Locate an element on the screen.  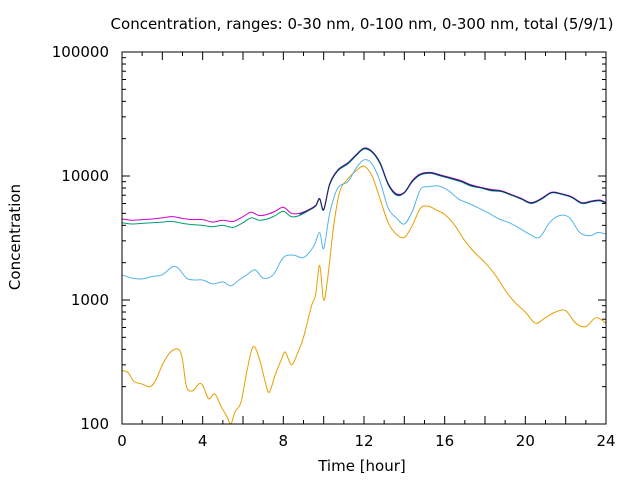
y-tick-label: 100 is located at coordinates (94, 424).